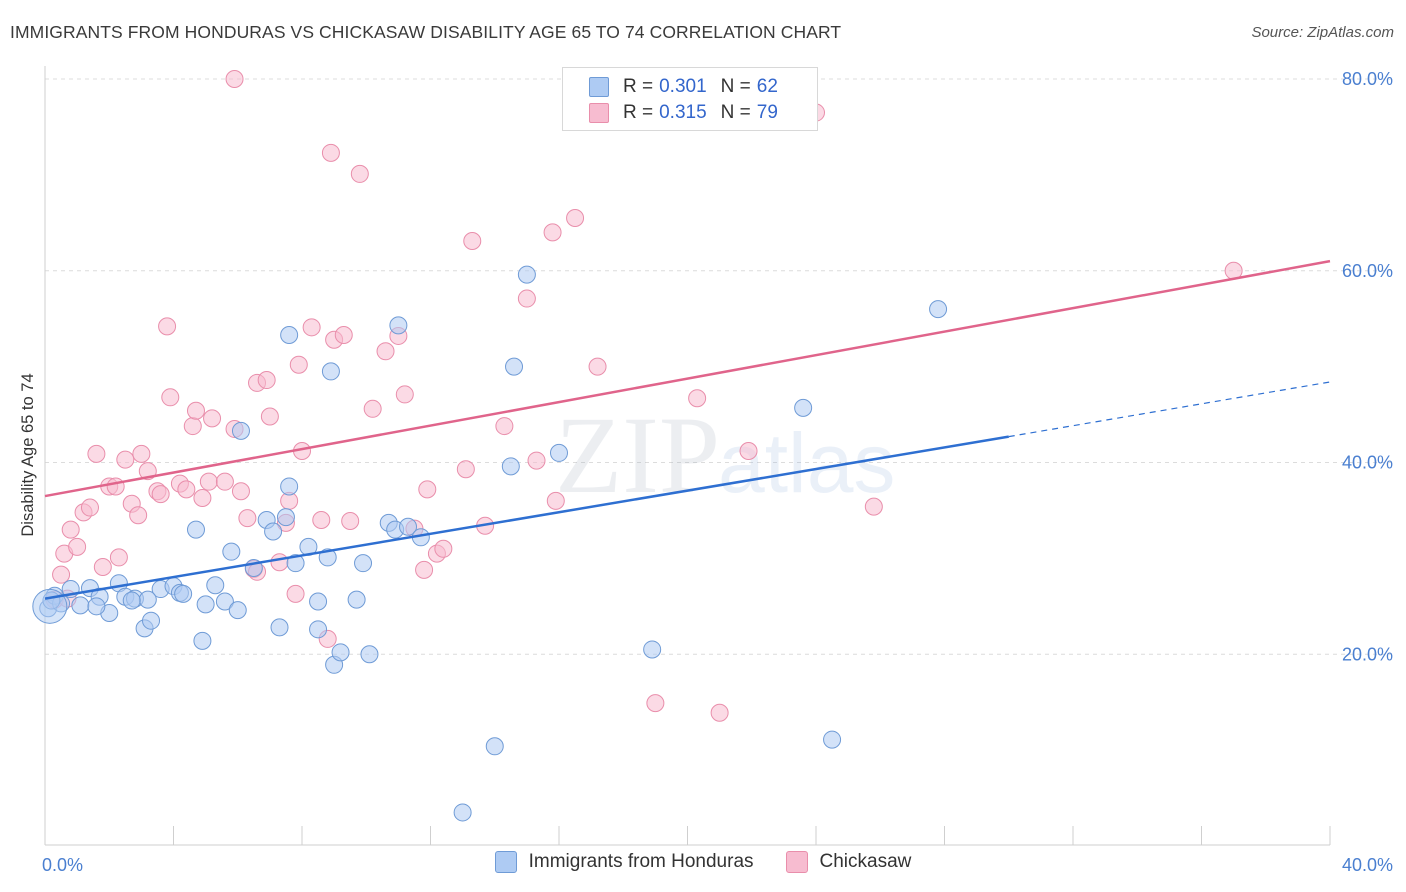 The height and width of the screenshot is (892, 1406). I want to click on legend-row-chickasaw: R = 0.315 N = 79, so click(686, 113).